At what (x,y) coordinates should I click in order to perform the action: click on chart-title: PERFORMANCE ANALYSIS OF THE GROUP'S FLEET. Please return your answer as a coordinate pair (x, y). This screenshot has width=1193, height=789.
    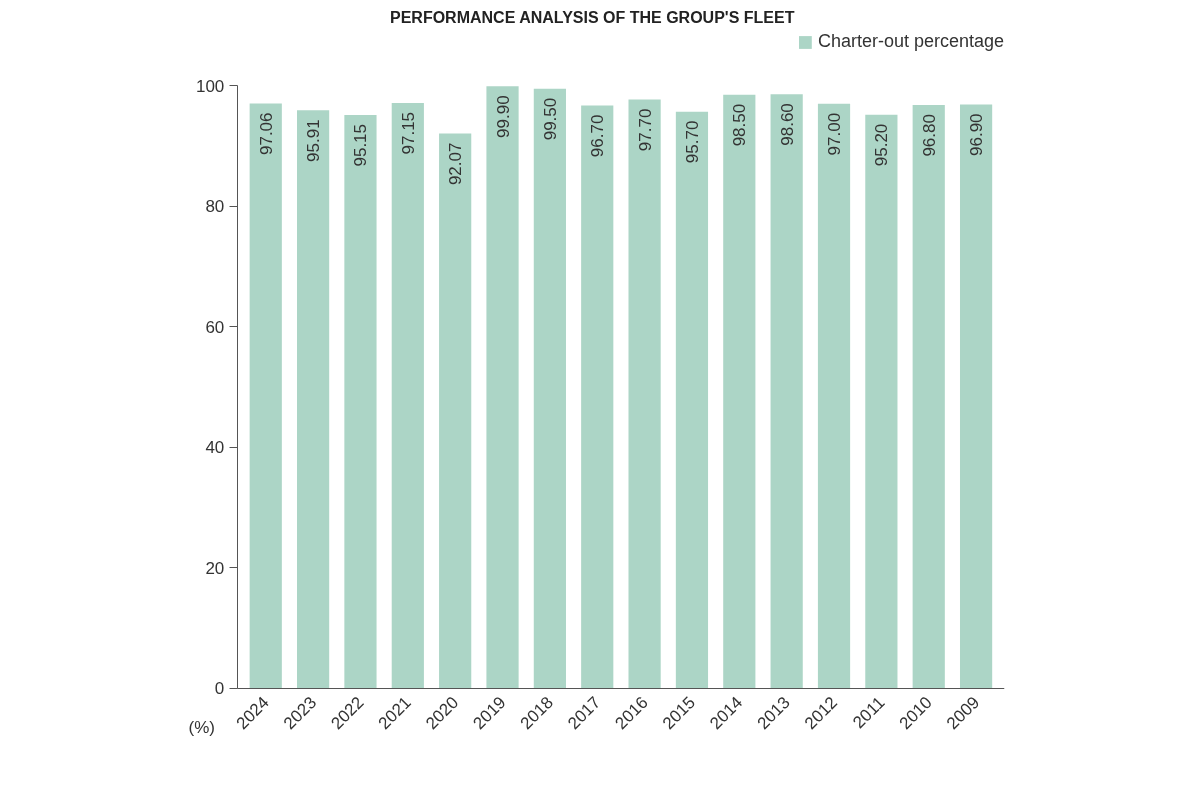
    Looking at the image, I should click on (592, 17).